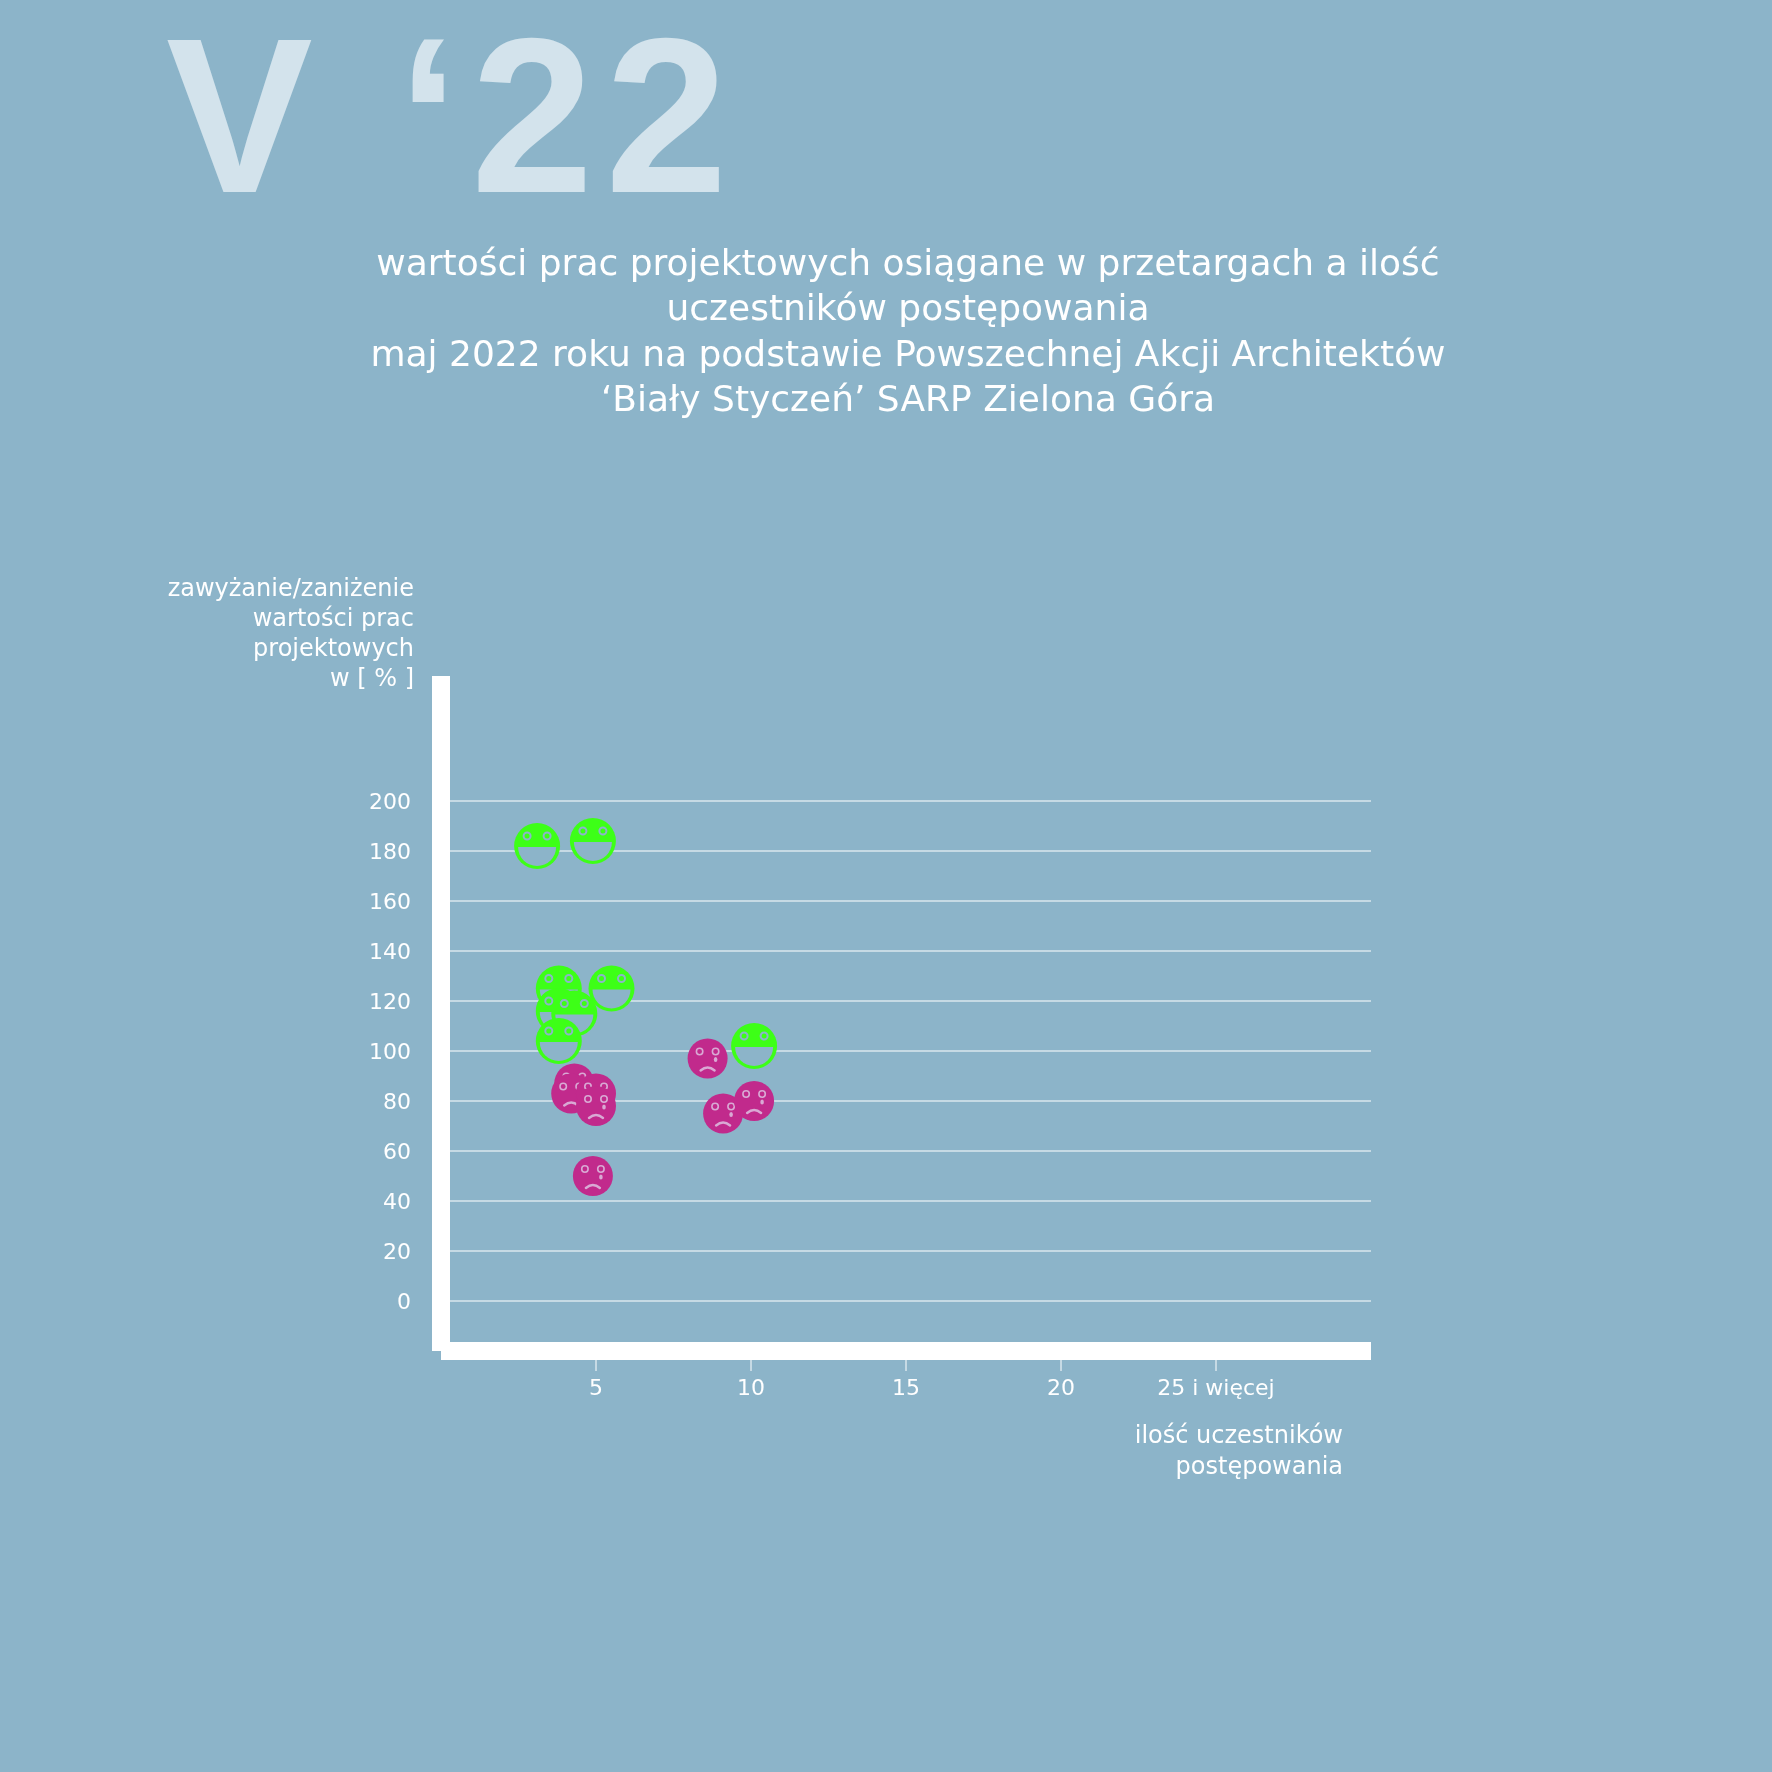 Image resolution: width=1772 pixels, height=1772 pixels. I want to click on point, so click(707, 1058).